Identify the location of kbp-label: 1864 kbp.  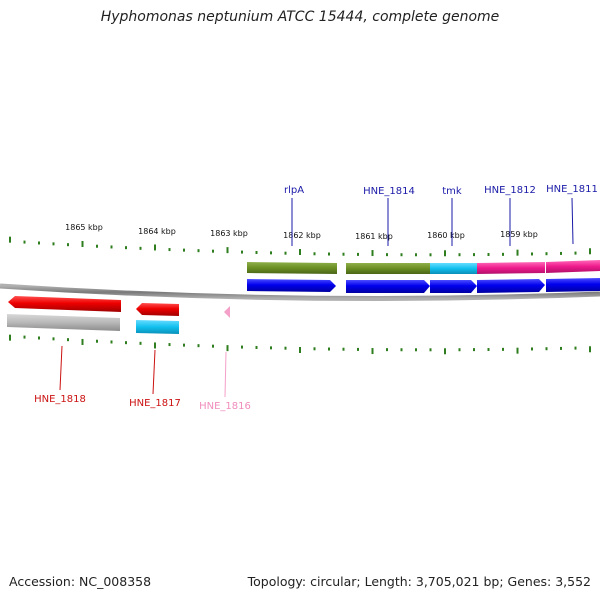
(157, 231).